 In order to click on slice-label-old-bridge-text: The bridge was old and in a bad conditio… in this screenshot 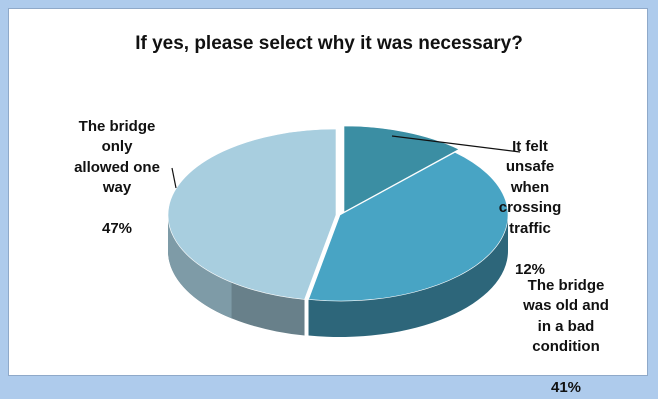, I will do `click(566, 316)`.